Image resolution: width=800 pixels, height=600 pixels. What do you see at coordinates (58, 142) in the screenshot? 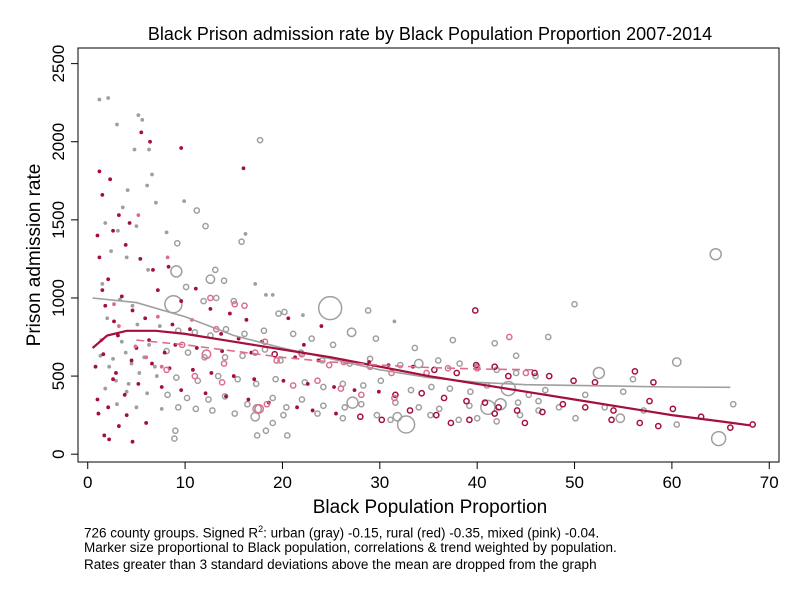
I see `y-tick-label: 2000` at bounding box center [58, 142].